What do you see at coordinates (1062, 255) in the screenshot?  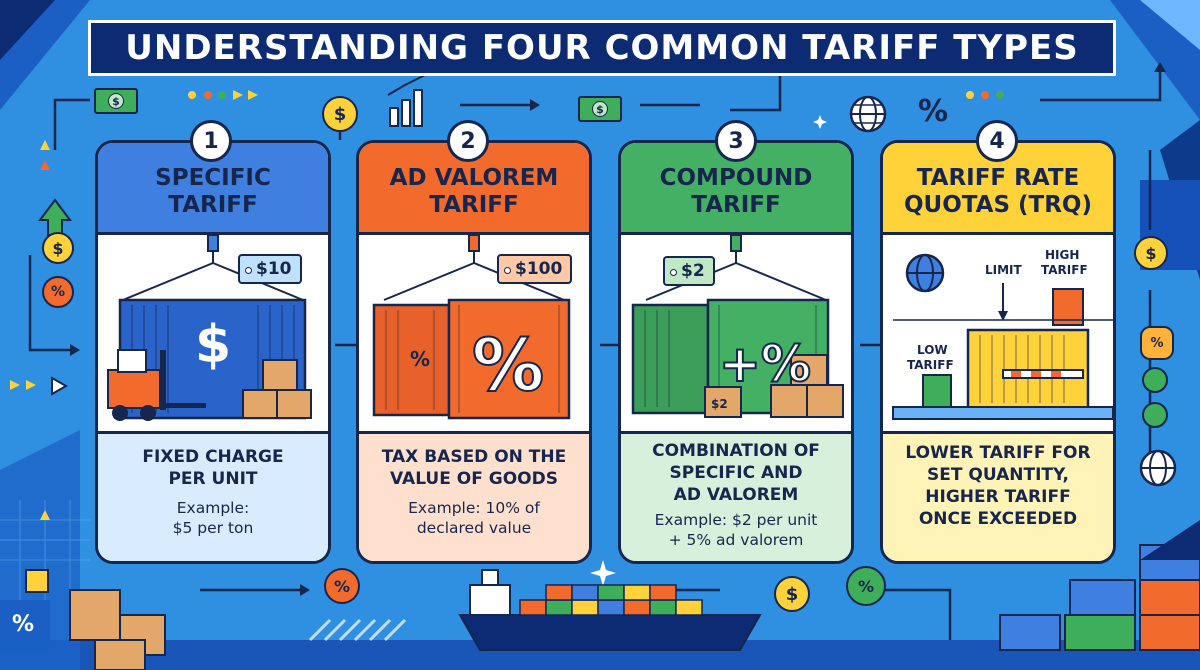 I see `high-tariff-label-line1: HIGH` at bounding box center [1062, 255].